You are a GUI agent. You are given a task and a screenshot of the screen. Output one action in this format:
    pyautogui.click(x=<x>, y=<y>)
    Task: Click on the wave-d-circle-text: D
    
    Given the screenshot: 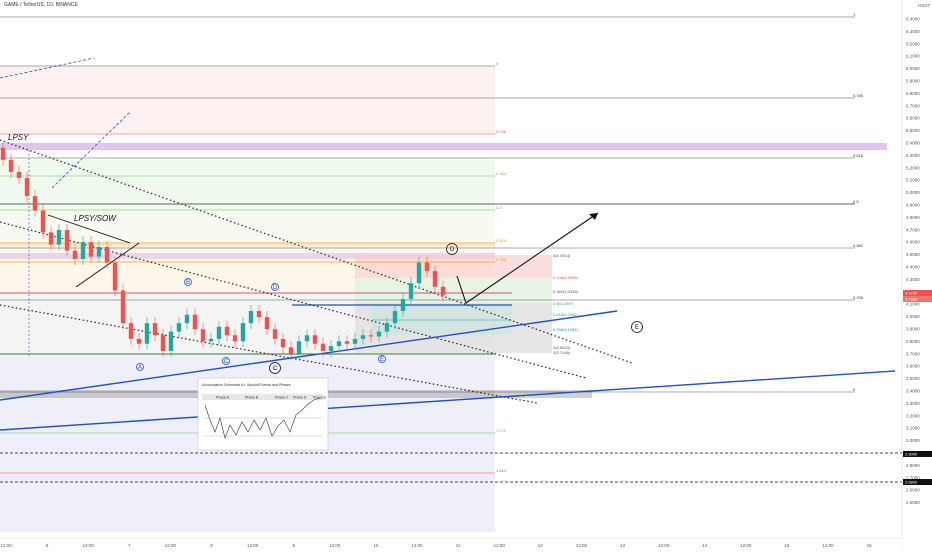 What is the action you would take?
    pyautogui.click(x=452, y=250)
    